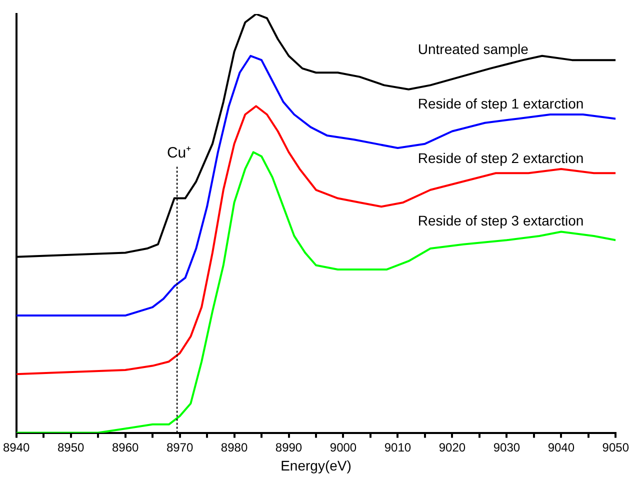  What do you see at coordinates (125, 447) in the screenshot?
I see `x-tick-label: 8960` at bounding box center [125, 447].